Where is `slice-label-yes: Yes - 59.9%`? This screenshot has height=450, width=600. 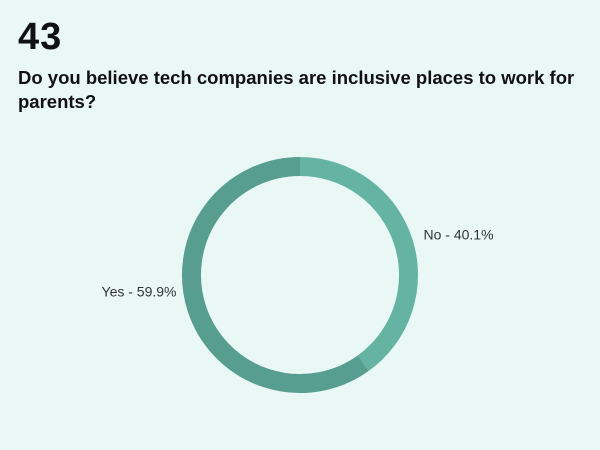 slice-label-yes: Yes - 59.9% is located at coordinates (139, 291).